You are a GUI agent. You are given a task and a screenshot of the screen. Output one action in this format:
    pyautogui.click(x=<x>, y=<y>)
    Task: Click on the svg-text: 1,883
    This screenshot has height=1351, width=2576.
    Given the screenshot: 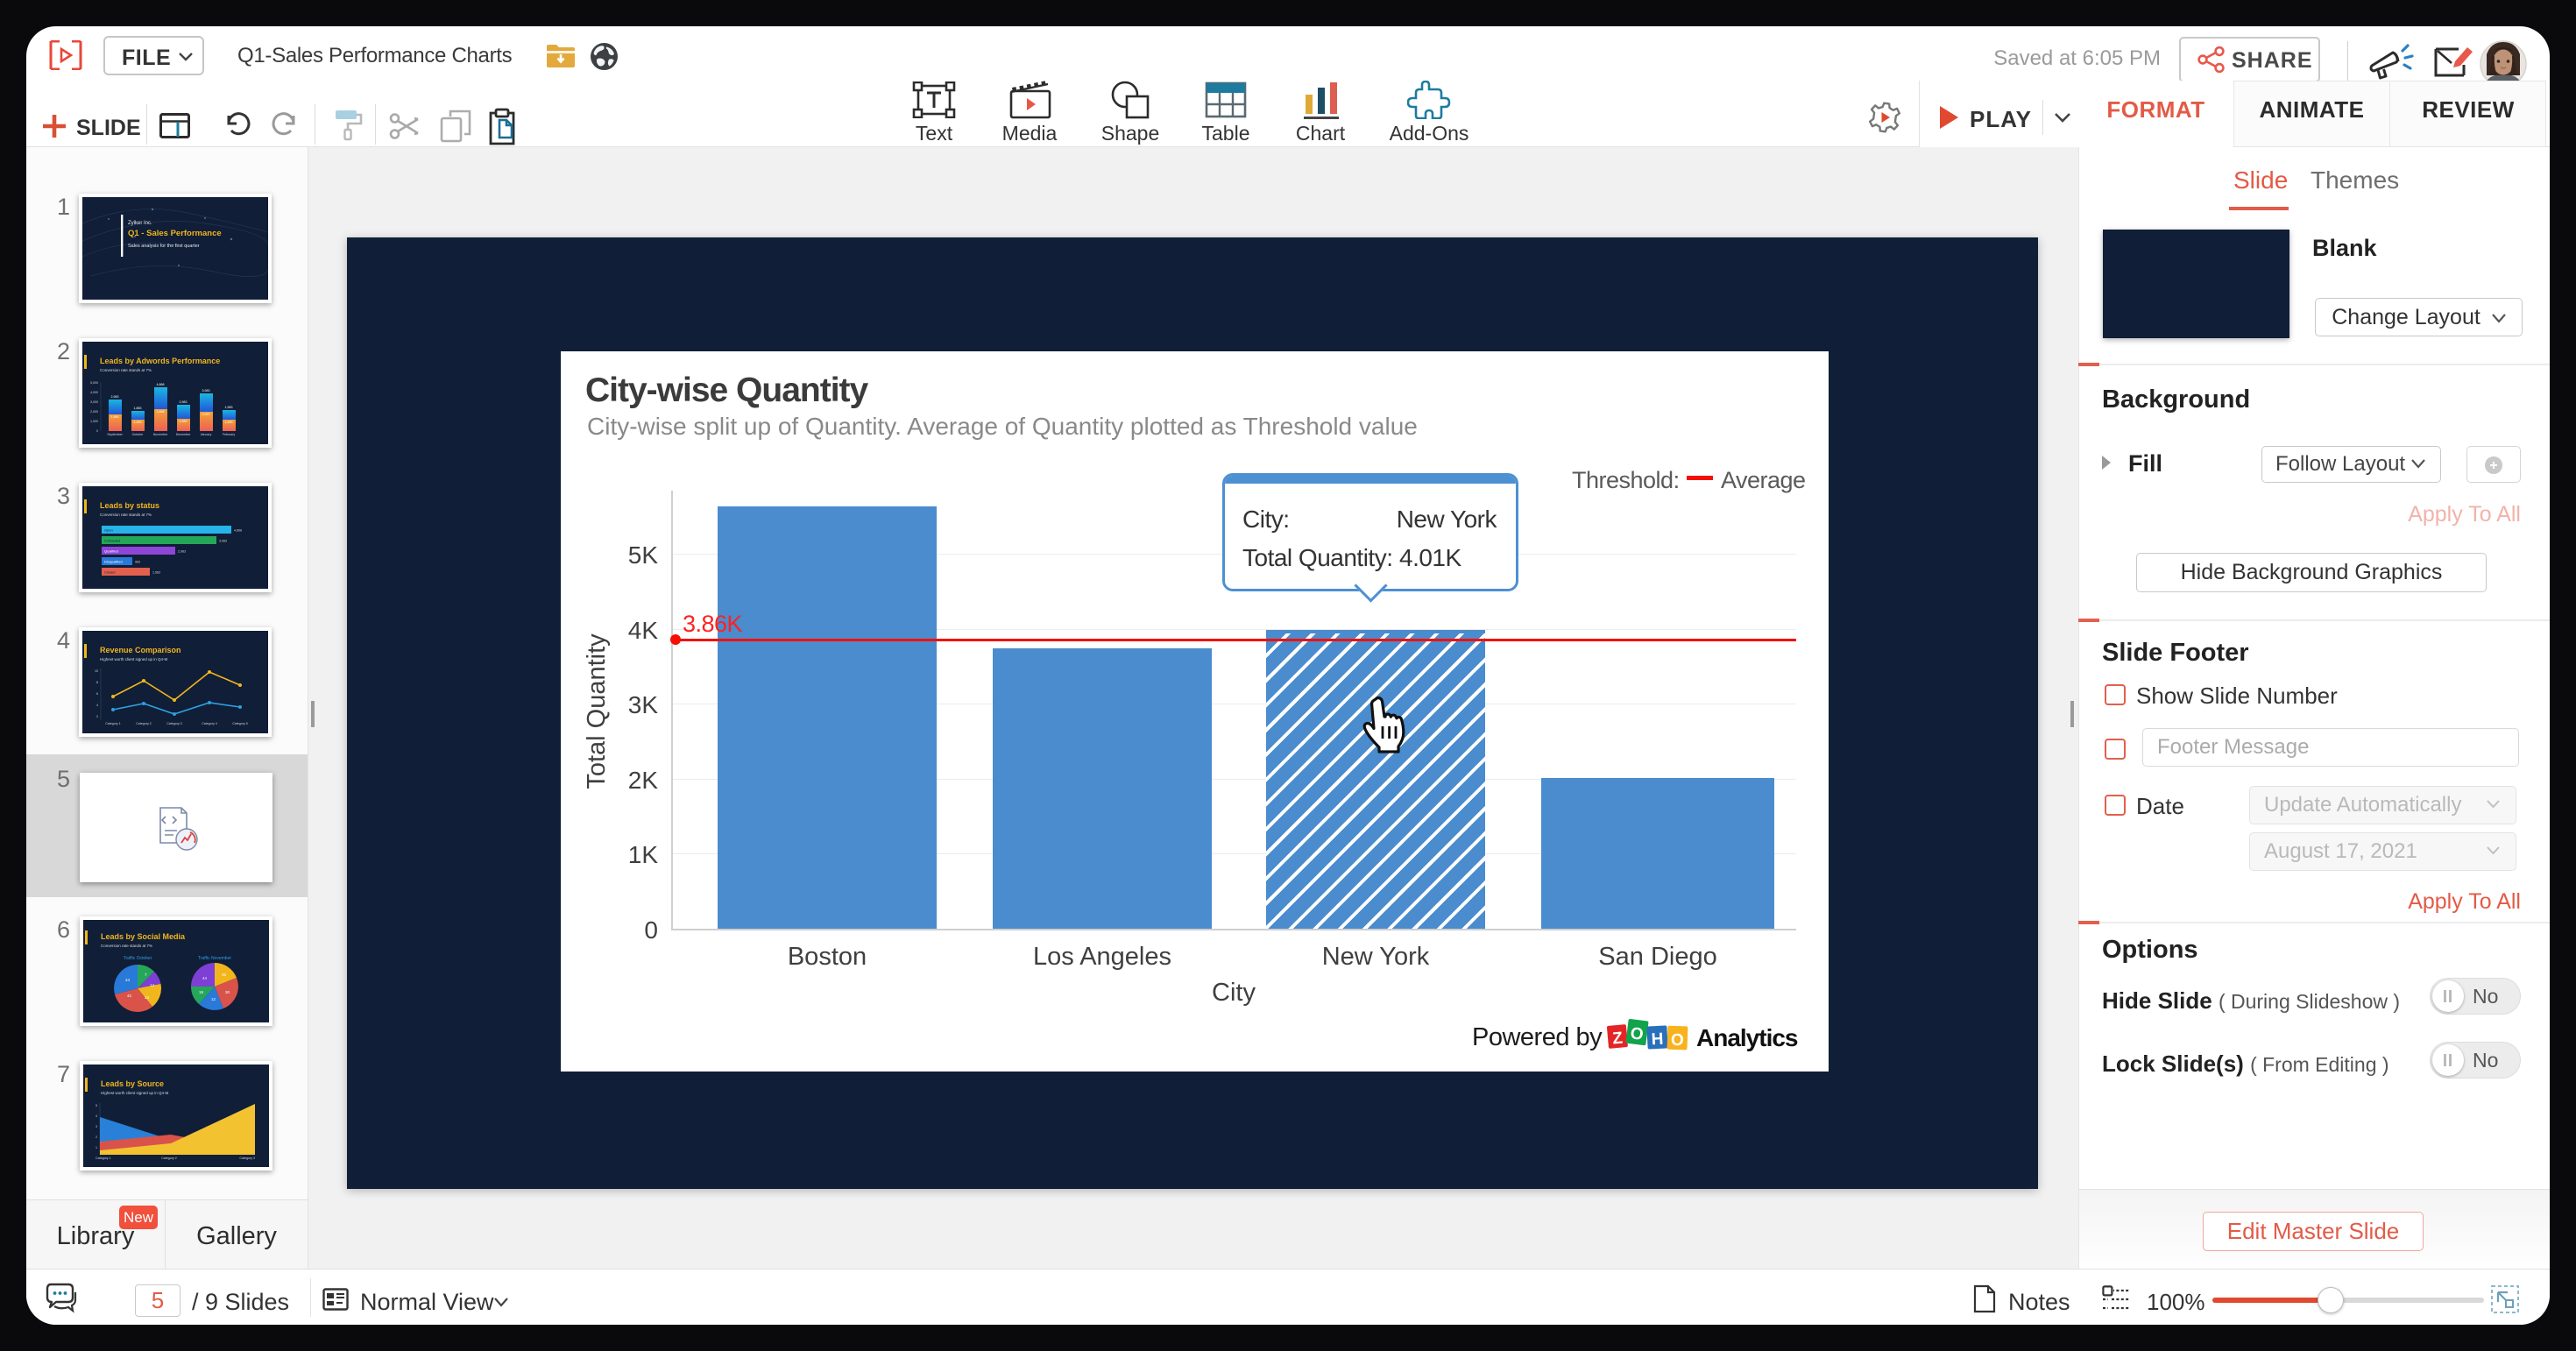 What is the action you would take?
    pyautogui.click(x=138, y=408)
    